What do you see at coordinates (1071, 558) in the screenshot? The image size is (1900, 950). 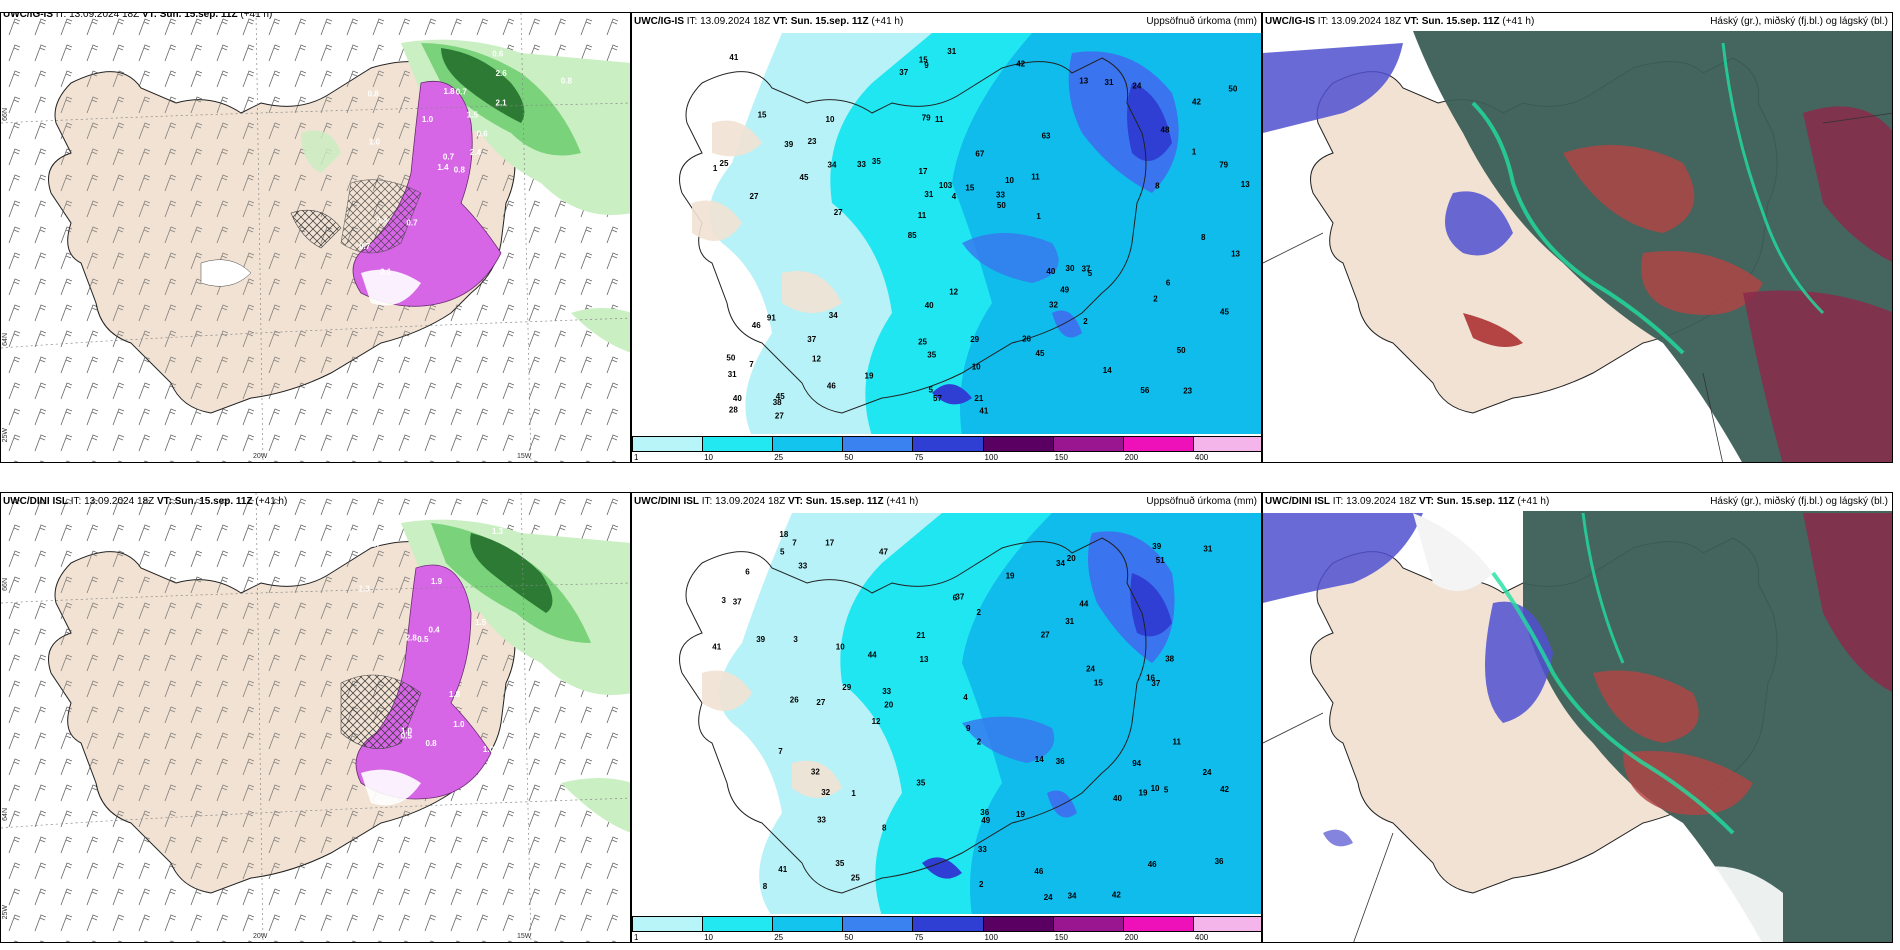 I see `value-label: 20` at bounding box center [1071, 558].